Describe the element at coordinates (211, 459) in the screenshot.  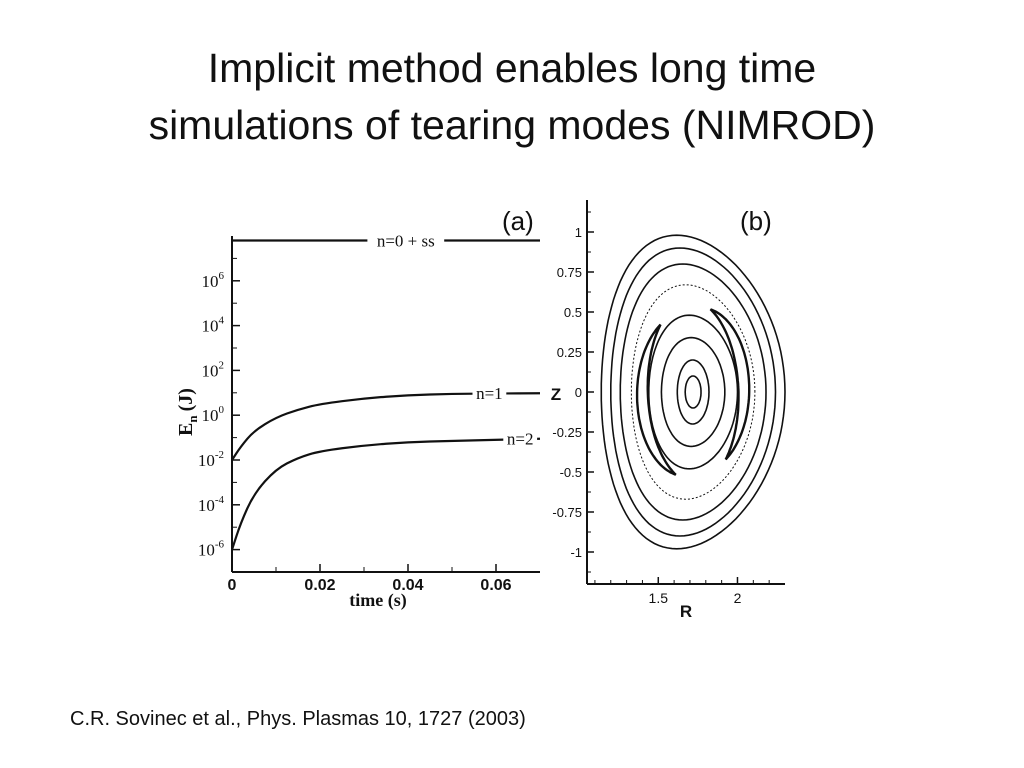
I see `y-tick-label-a: 10⁻²` at that location.